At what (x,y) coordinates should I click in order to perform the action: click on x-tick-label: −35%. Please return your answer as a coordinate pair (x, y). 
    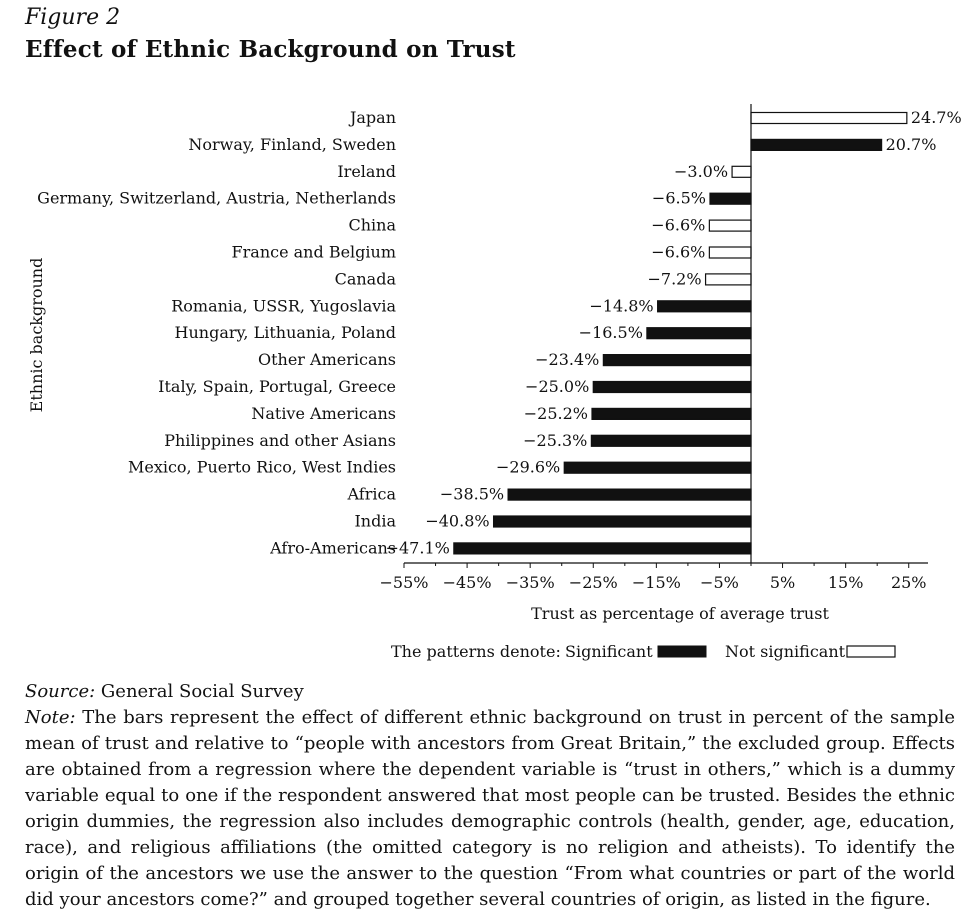
    Looking at the image, I should click on (530, 582).